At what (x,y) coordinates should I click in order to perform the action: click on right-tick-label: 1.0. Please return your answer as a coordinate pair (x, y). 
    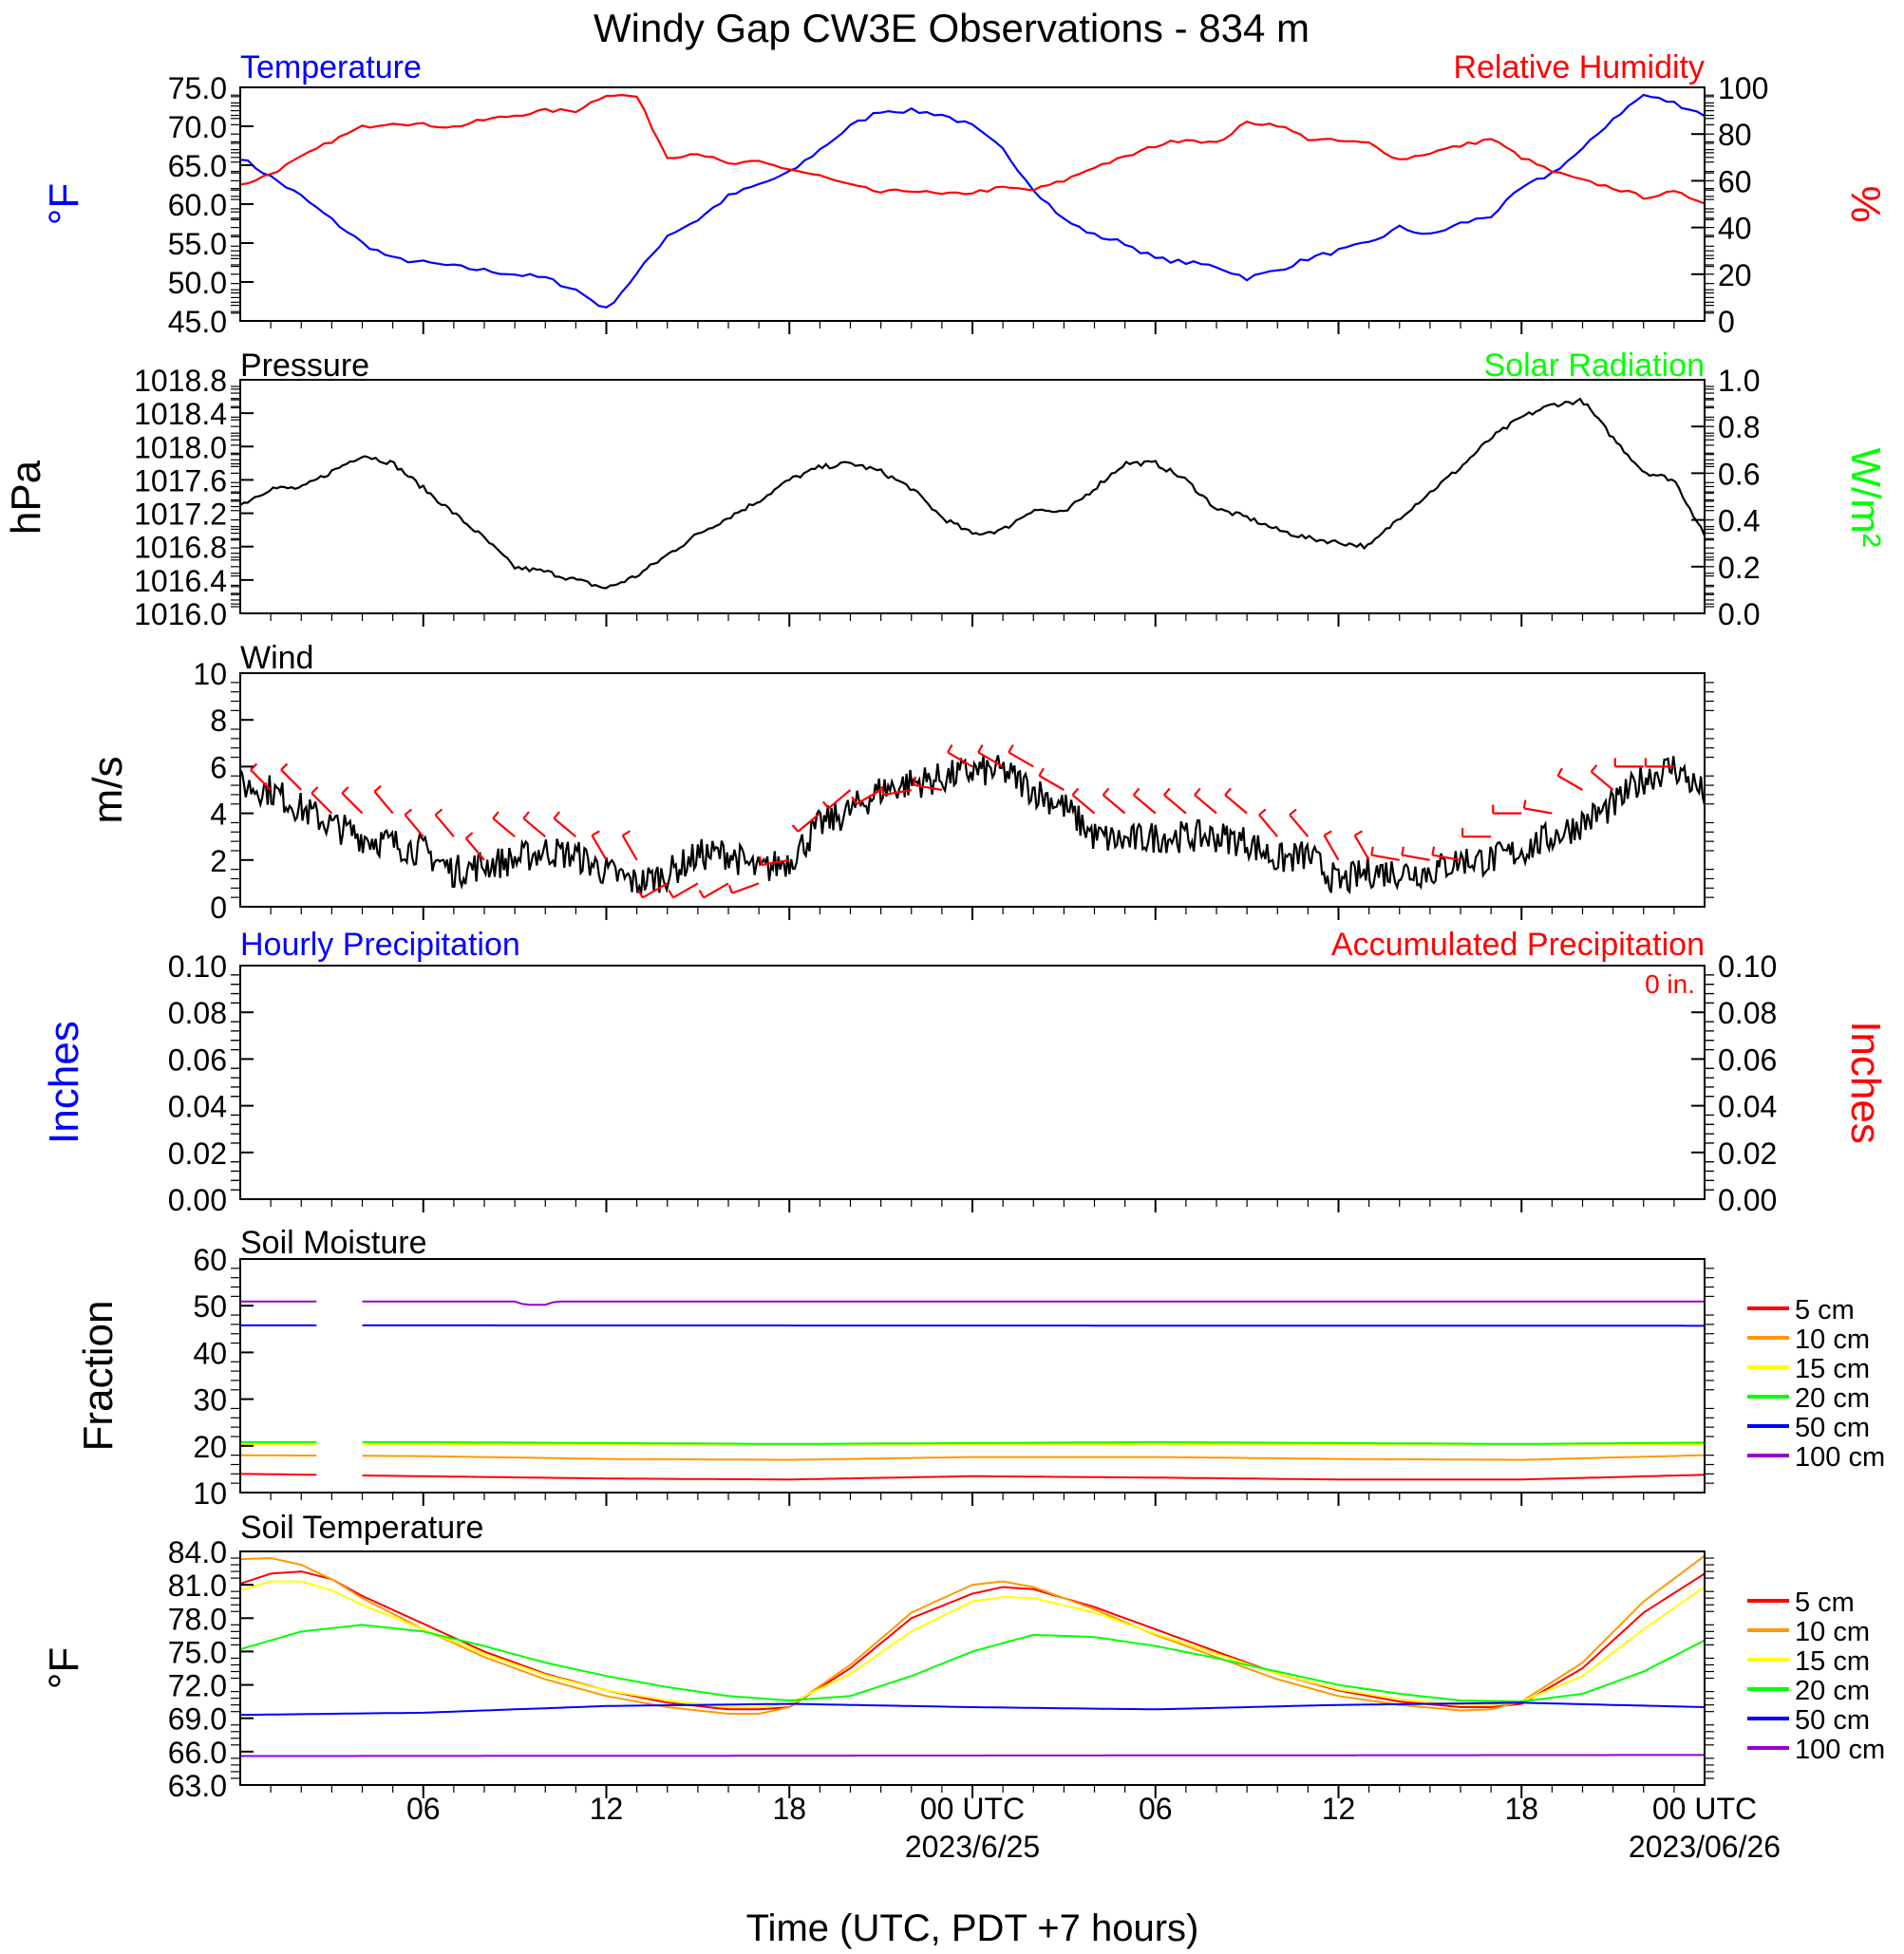
    Looking at the image, I should click on (1739, 381).